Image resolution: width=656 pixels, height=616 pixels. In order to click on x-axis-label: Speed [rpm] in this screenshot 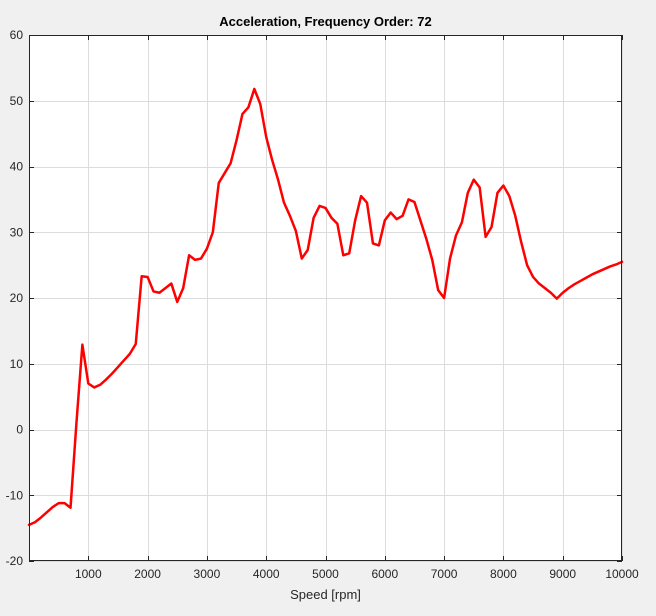, I will do `click(325, 594)`.